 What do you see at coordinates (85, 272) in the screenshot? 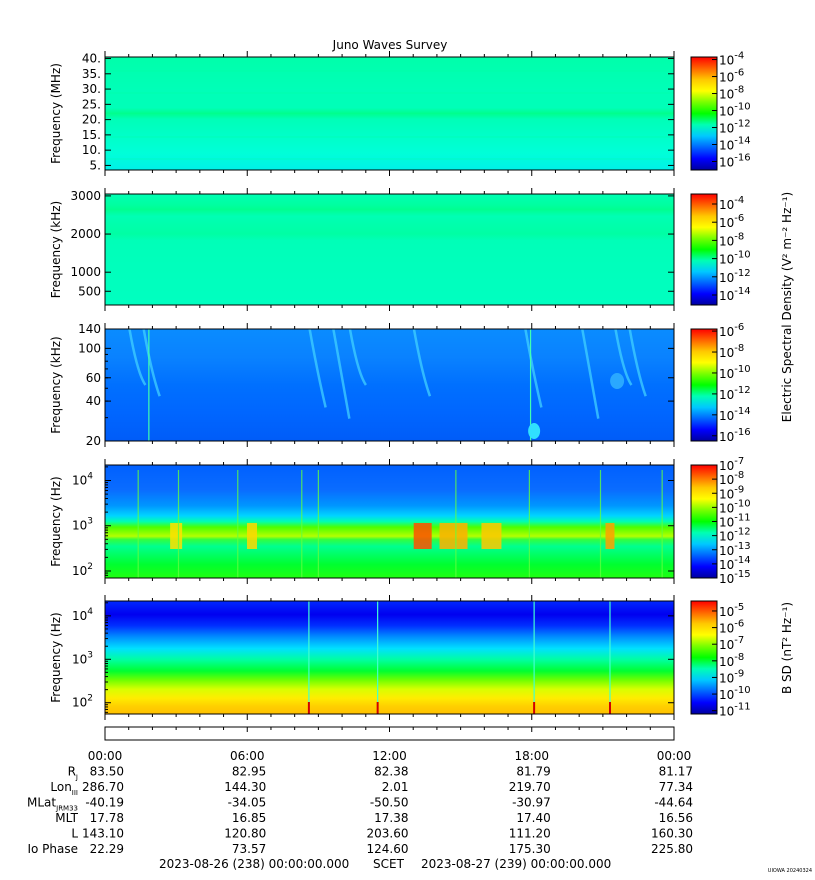
I see `y-tick-label: 1000` at bounding box center [85, 272].